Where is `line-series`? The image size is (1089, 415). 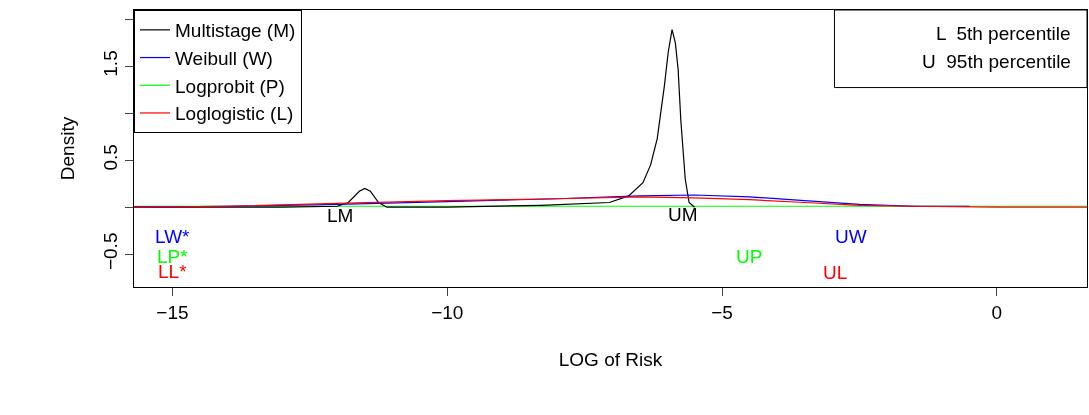
line-series is located at coordinates (610, 202).